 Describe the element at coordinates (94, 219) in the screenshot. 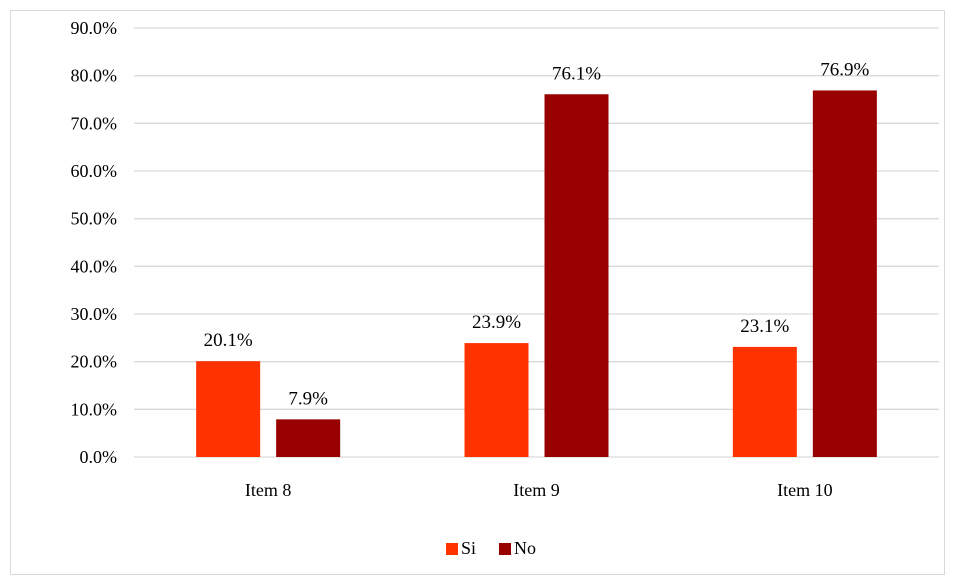

I see `y-tick-label: 50.0%` at that location.